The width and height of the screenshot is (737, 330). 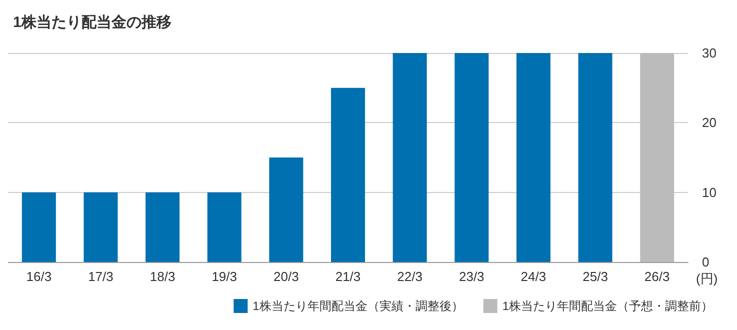 I want to click on x-tick-label: 19/3, so click(x=225, y=276).